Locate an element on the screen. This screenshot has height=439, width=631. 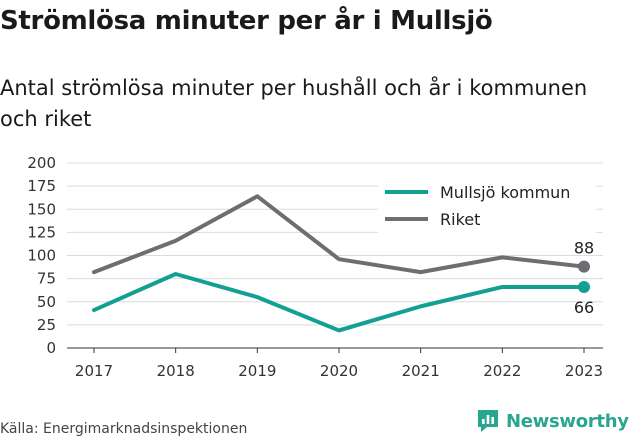
y-tick-label: 0 is located at coordinates (51, 348).